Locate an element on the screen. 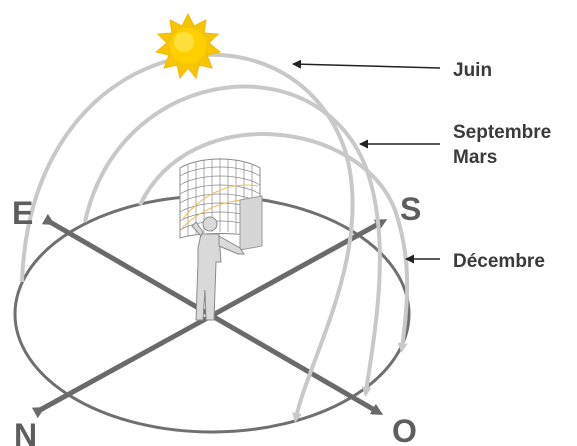  sun-icon is located at coordinates (188, 46).